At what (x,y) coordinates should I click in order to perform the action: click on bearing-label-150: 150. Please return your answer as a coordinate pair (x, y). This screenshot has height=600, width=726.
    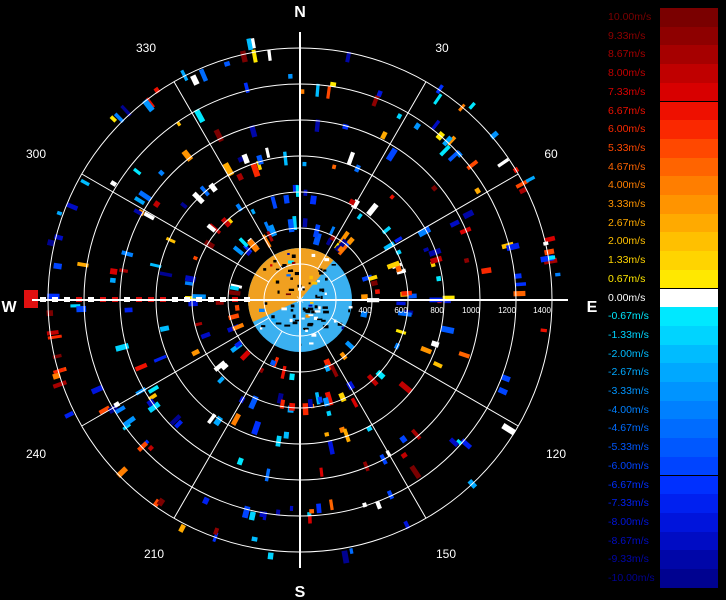
    Looking at the image, I should click on (446, 554).